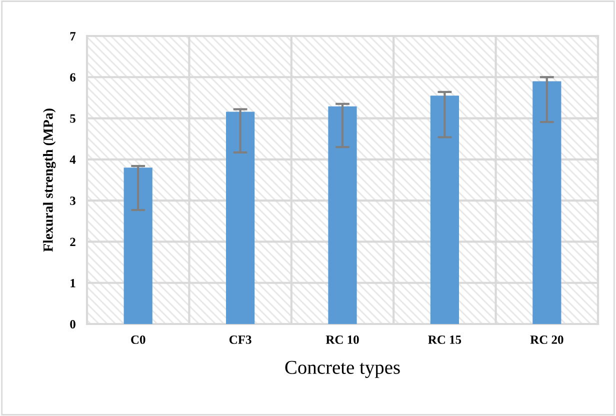 Image resolution: width=616 pixels, height=416 pixels. I want to click on y-tick-label: 3, so click(73, 201).